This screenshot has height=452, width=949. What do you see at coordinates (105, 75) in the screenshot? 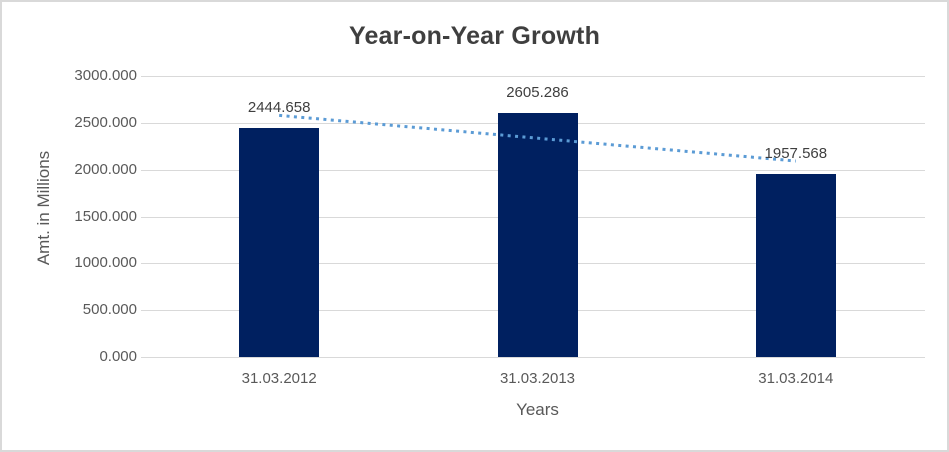
I see `y-axis-tick-label: 3000.000` at bounding box center [105, 75].